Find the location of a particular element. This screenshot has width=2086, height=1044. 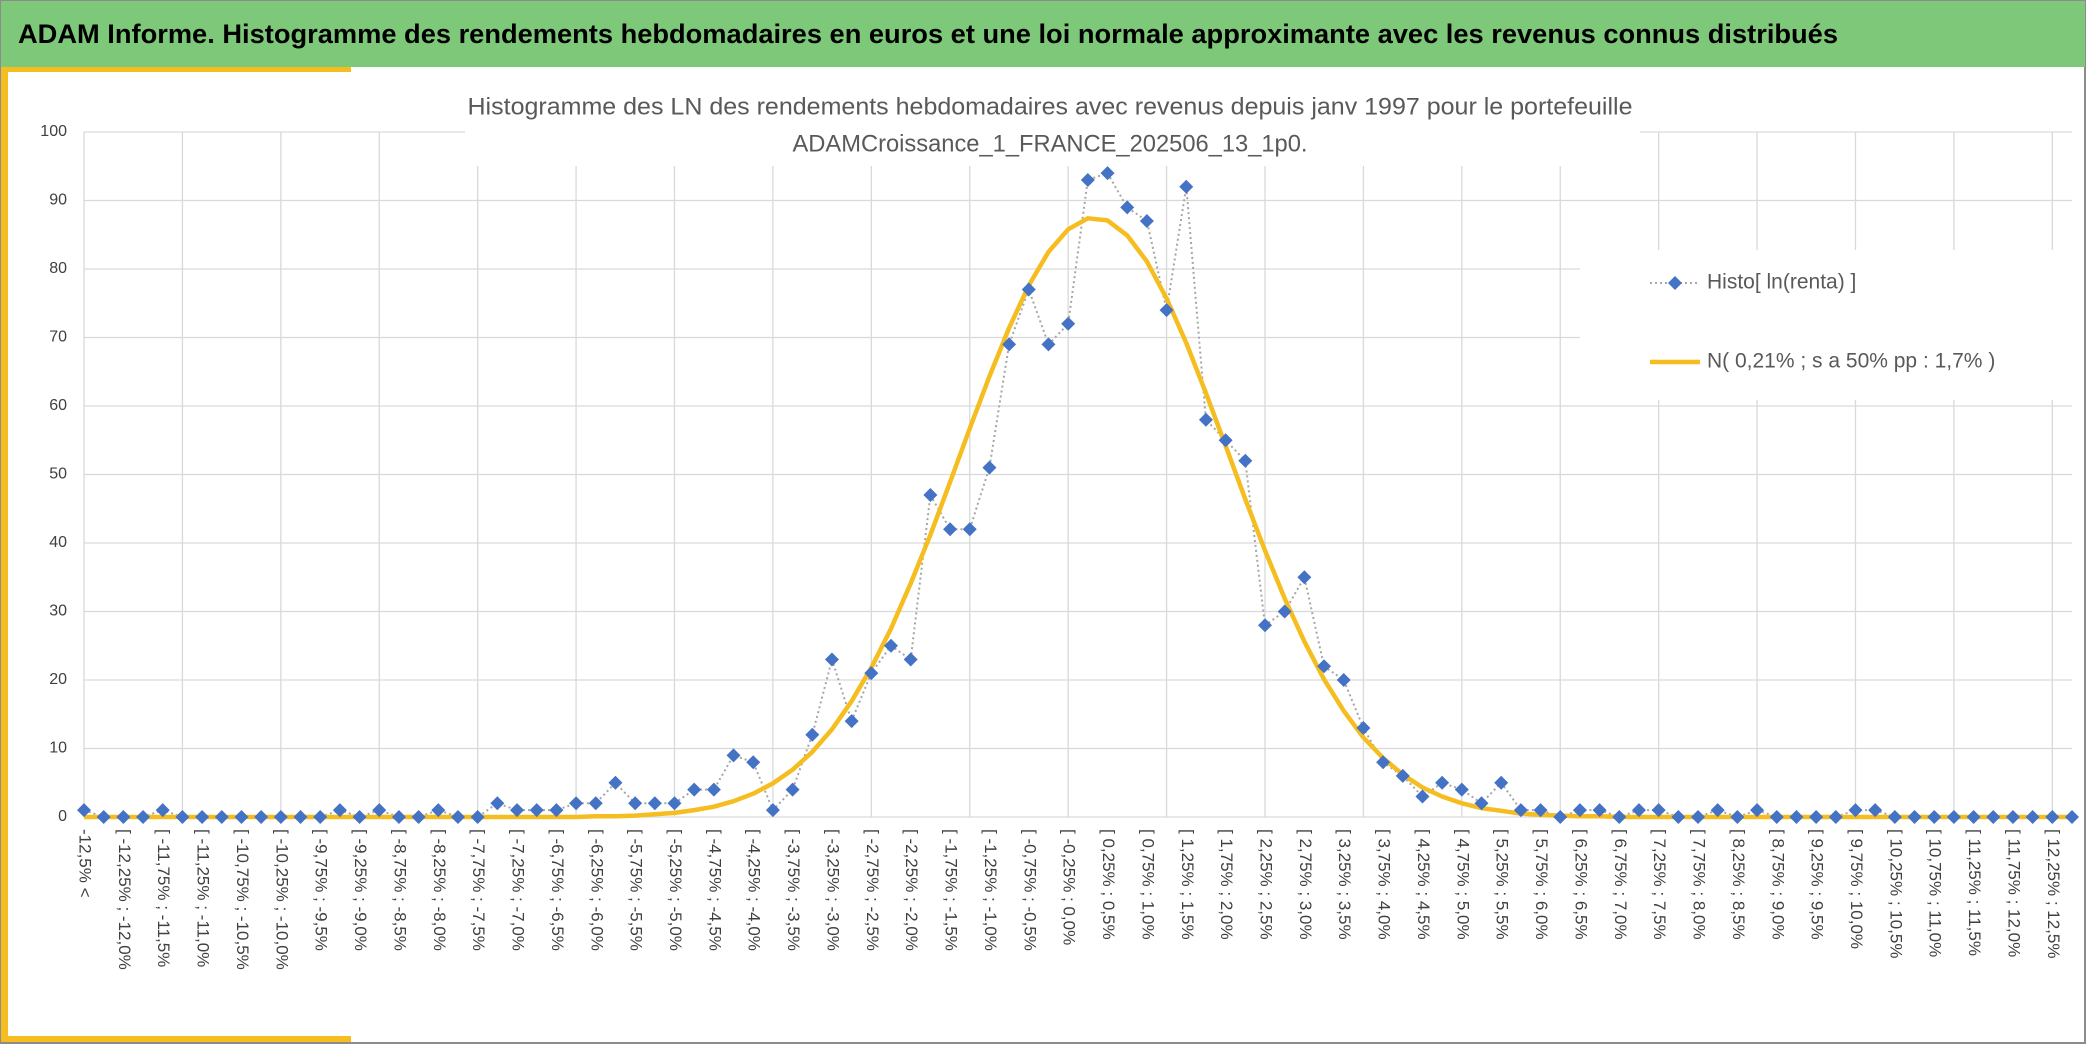

x-tick-label: [ -0,25% ; 0,0% is located at coordinates (1069, 887).